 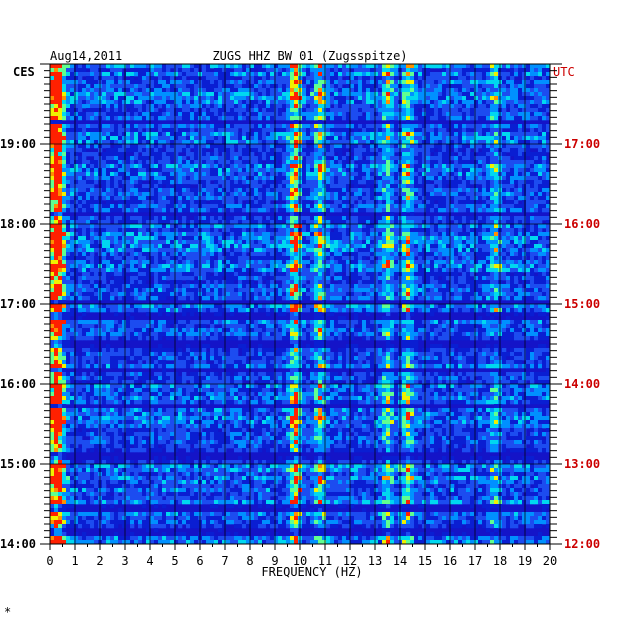 What do you see at coordinates (582, 304) in the screenshot?
I see `right-time-label: 15:00` at bounding box center [582, 304].